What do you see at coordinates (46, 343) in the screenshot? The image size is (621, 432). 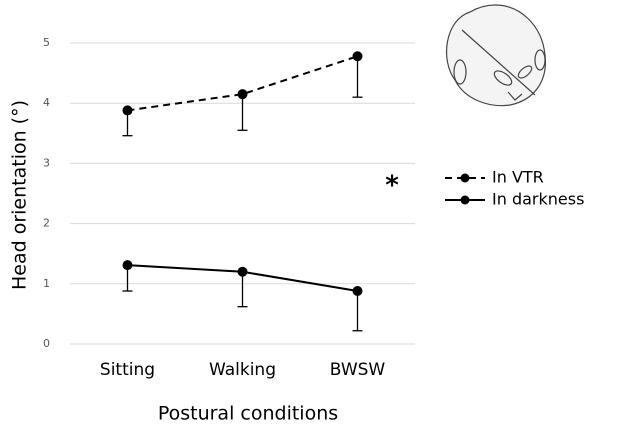 I see `y-tick-label: 0` at bounding box center [46, 343].